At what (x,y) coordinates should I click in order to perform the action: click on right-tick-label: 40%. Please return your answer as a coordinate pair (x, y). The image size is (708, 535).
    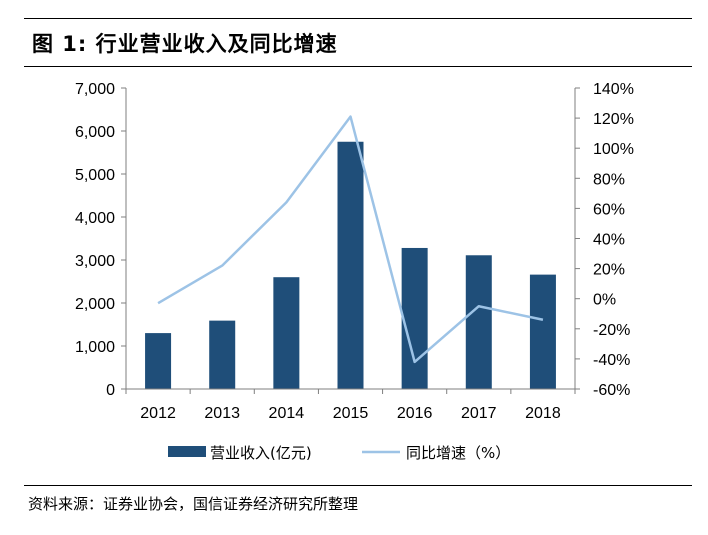
    Looking at the image, I should click on (609, 240).